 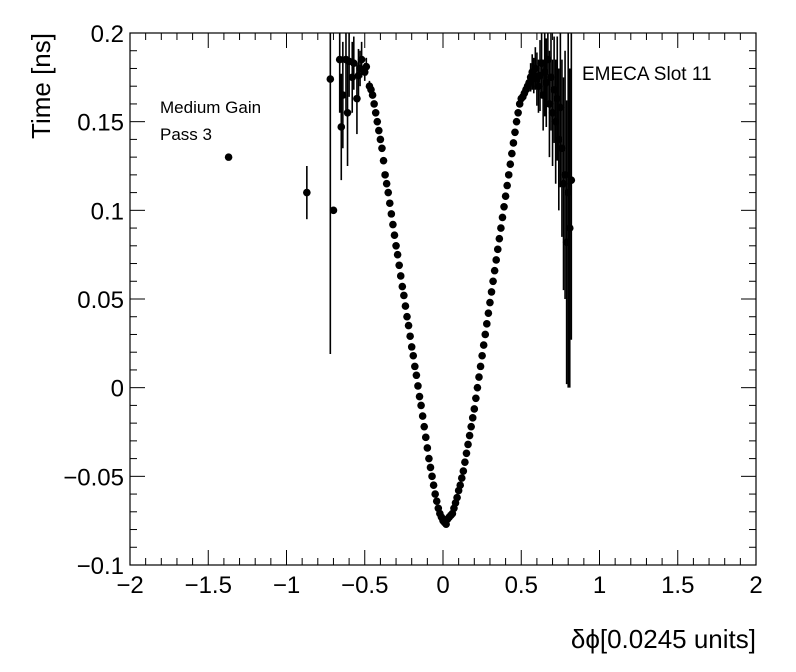 I want to click on y-tick-label: 0.05, so click(x=100, y=300).